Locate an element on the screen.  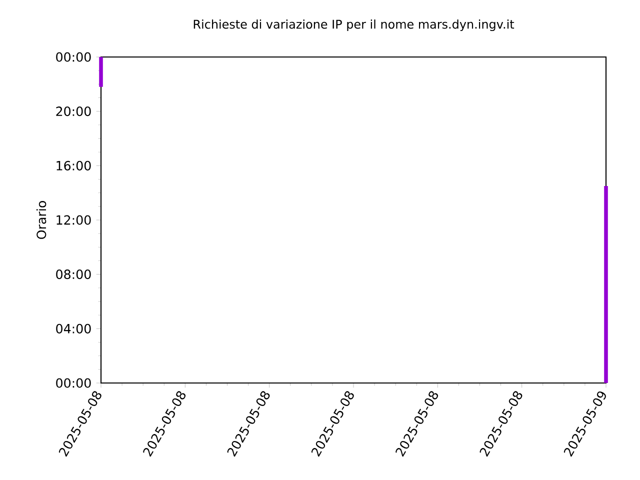
y-tick-label: 20:00 is located at coordinates (73, 111).